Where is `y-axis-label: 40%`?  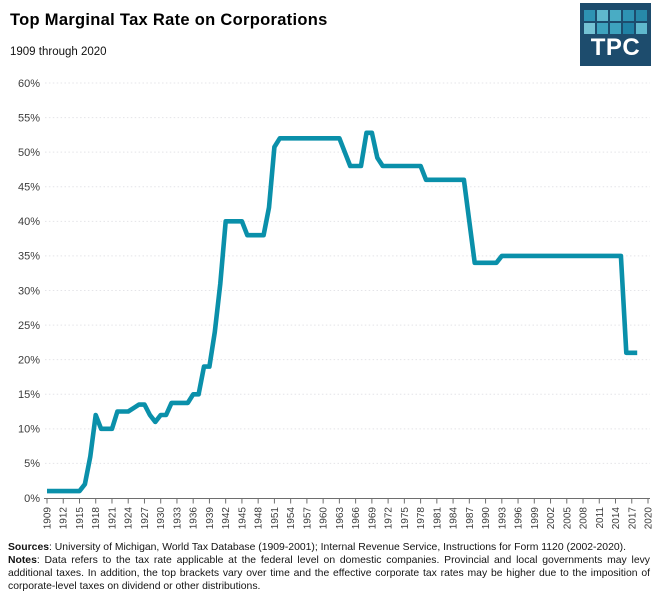 y-axis-label: 40% is located at coordinates (29, 222).